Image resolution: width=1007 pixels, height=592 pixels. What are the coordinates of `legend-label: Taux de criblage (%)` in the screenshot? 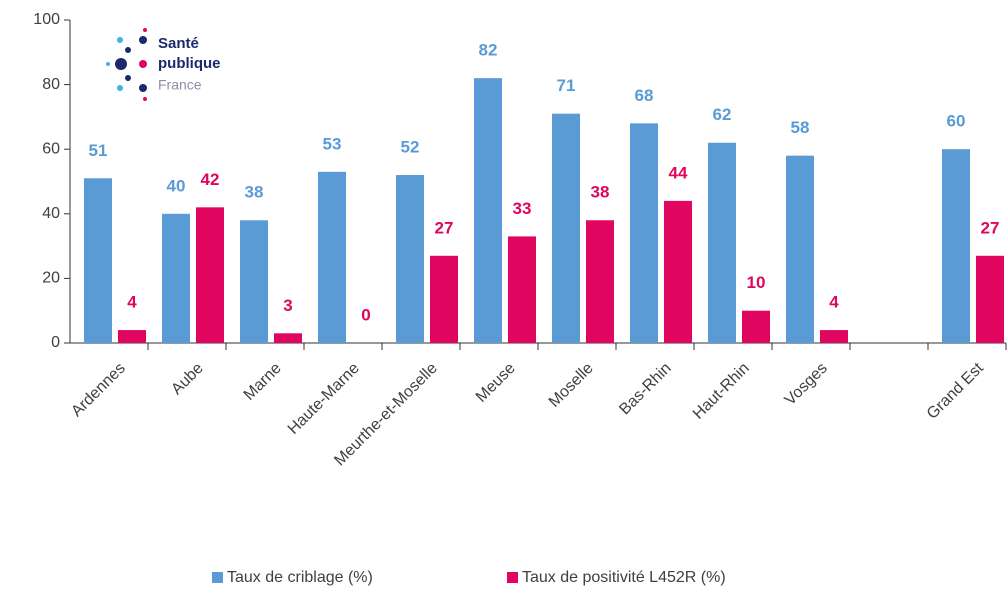 It's located at (300, 577).